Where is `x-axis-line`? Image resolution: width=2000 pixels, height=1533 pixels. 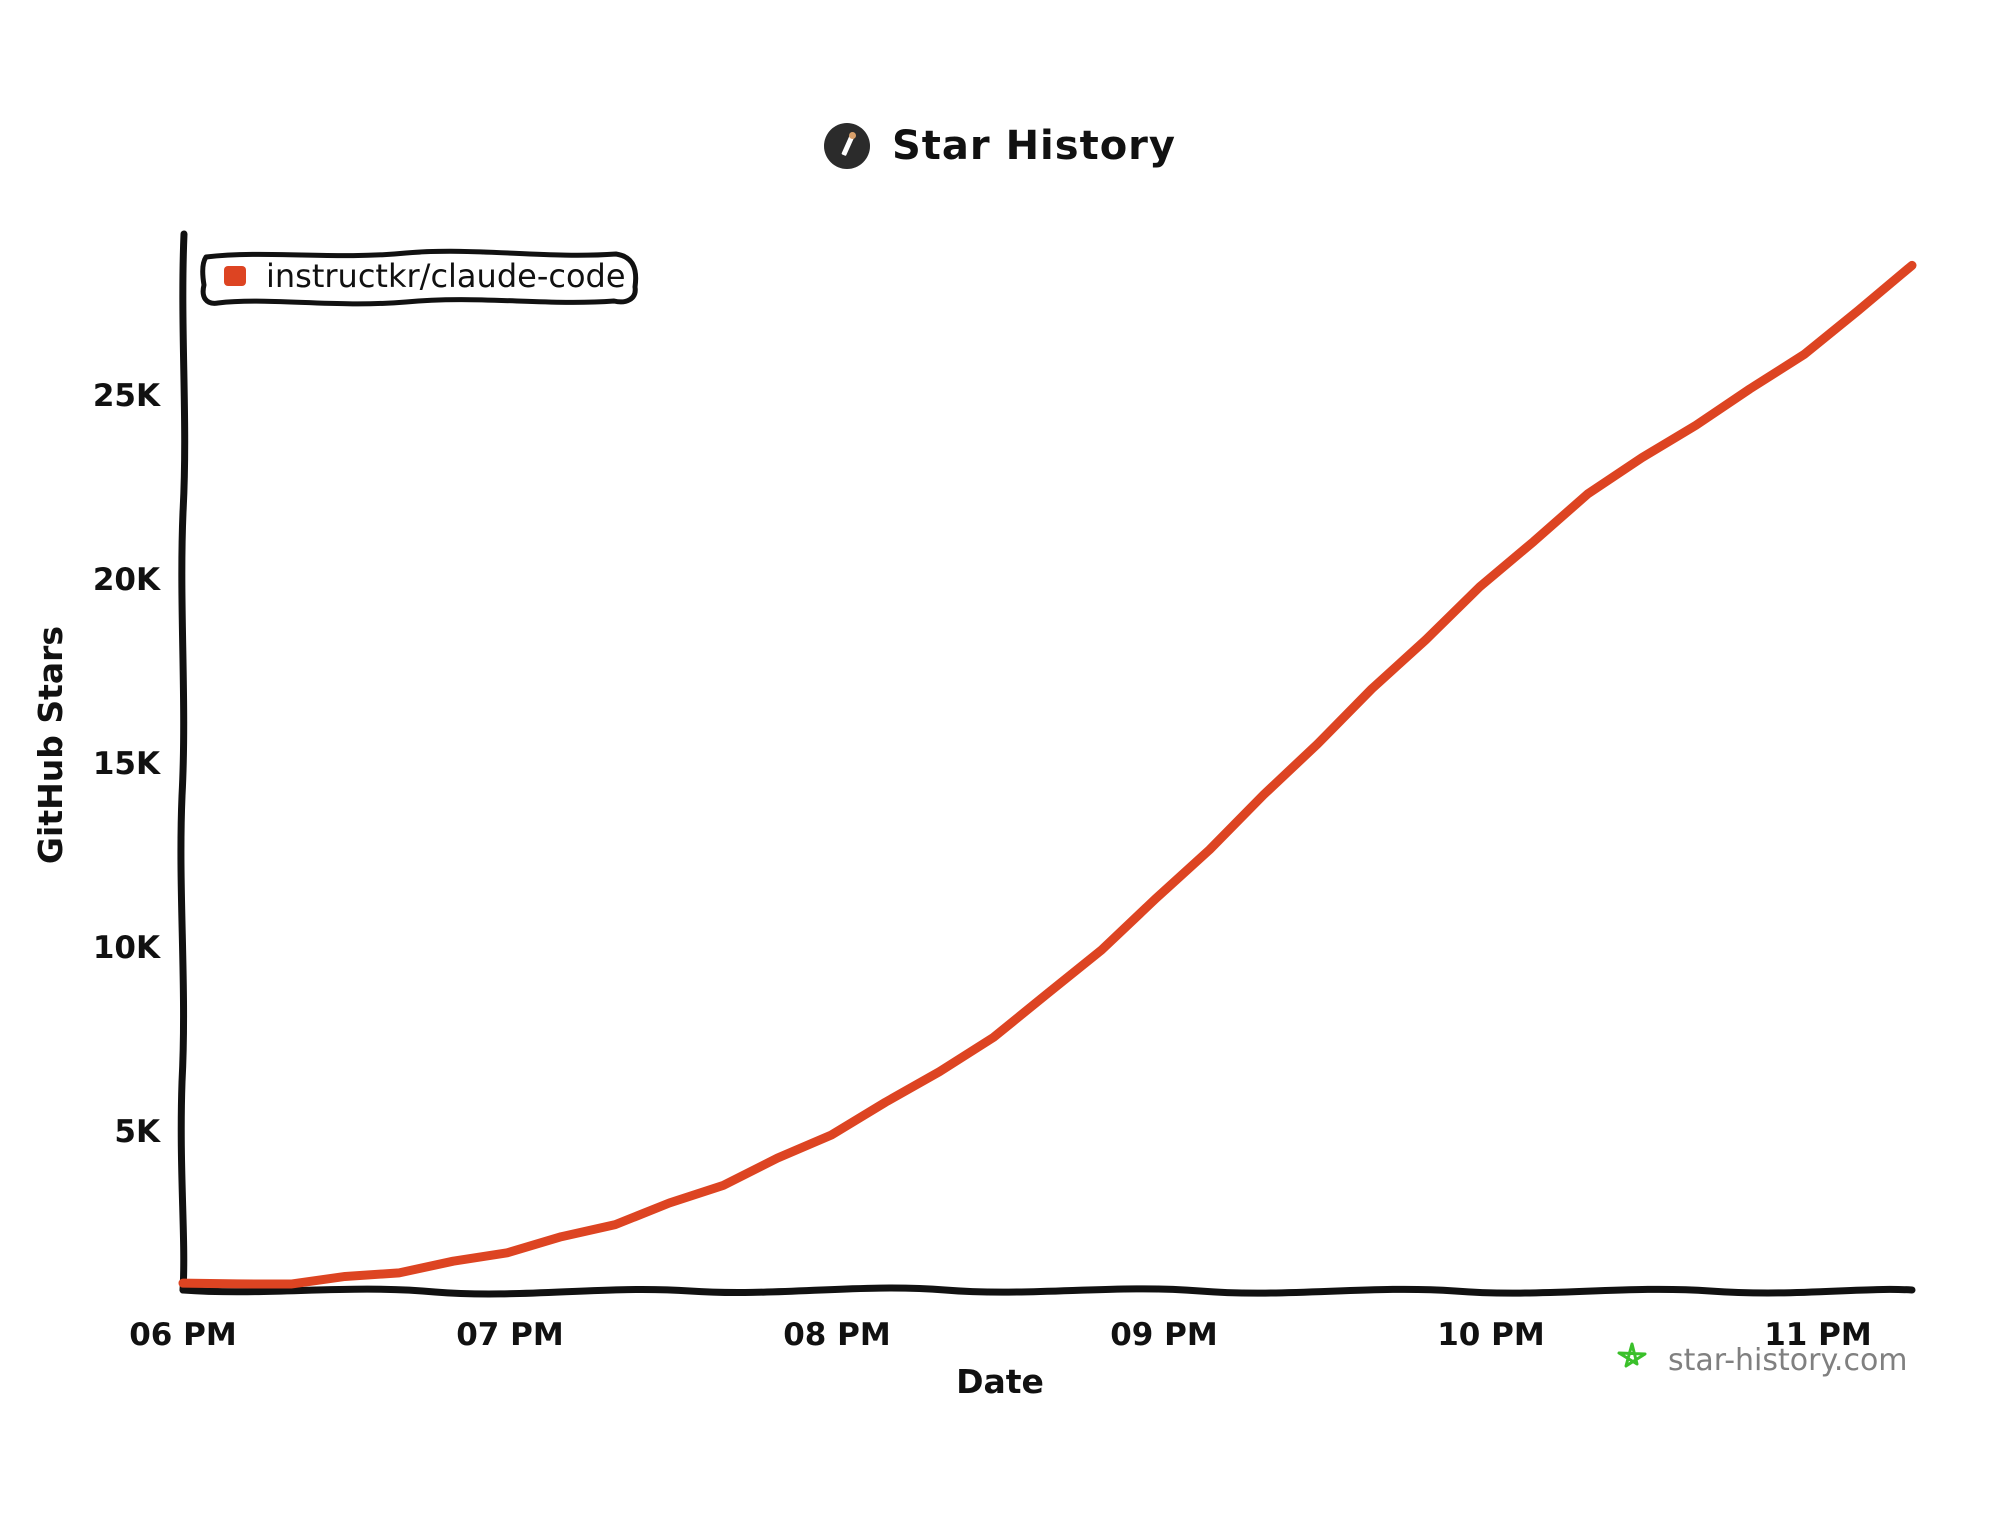 x-axis-line is located at coordinates (1047, 1291).